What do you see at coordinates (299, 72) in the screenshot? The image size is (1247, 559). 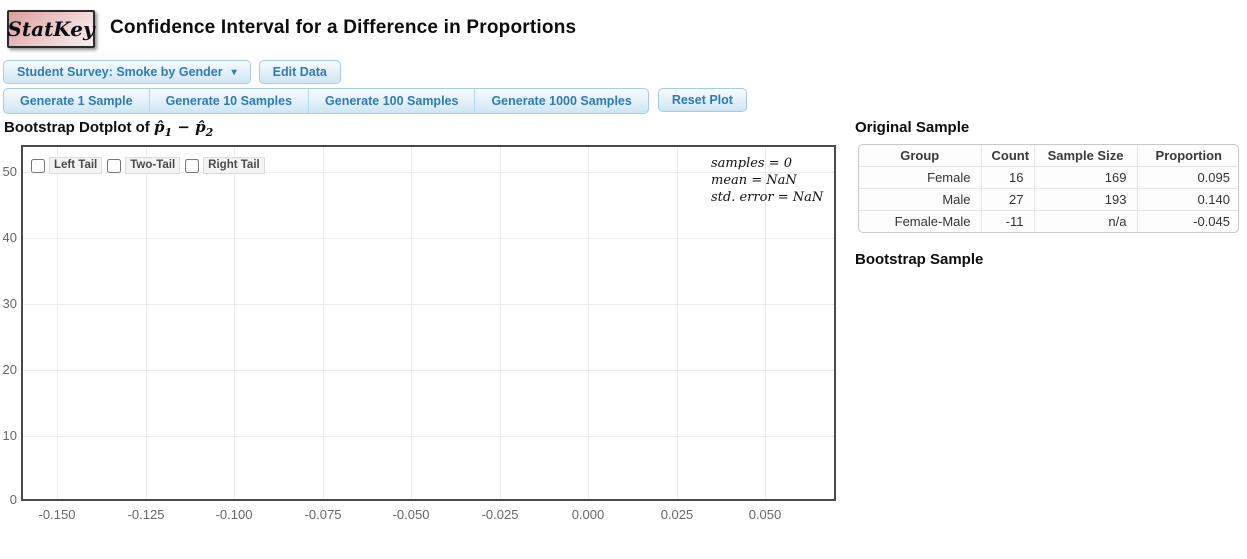 I see `edit-data-button: Edit Data` at bounding box center [299, 72].